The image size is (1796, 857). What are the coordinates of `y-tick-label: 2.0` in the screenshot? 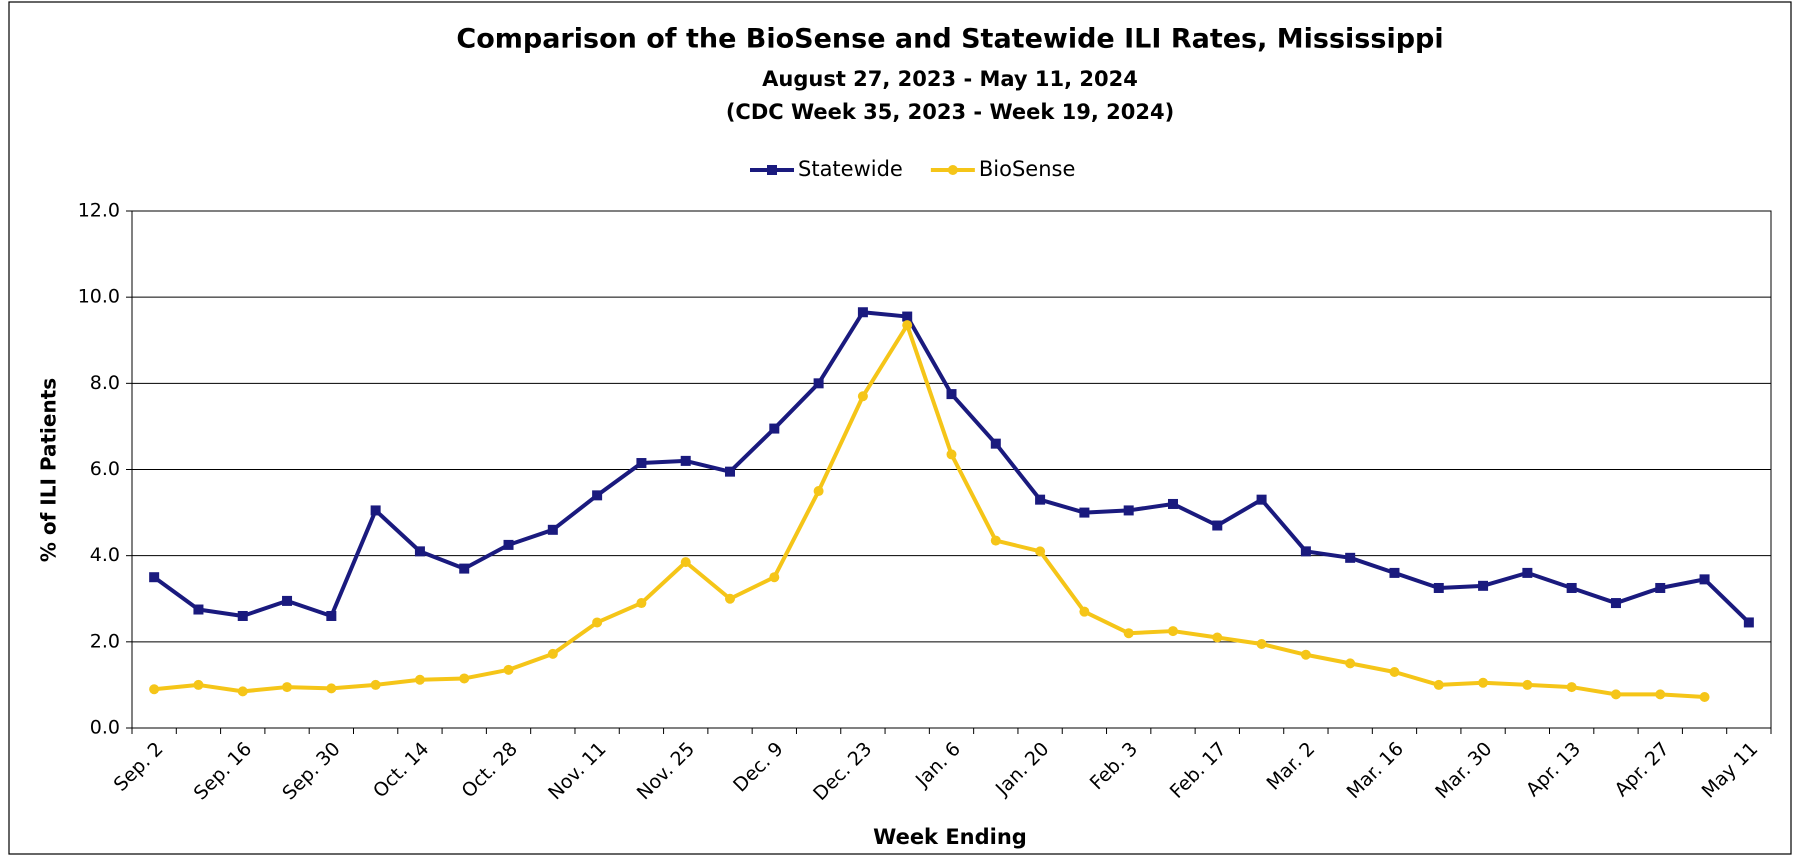 It's located at (105, 641).